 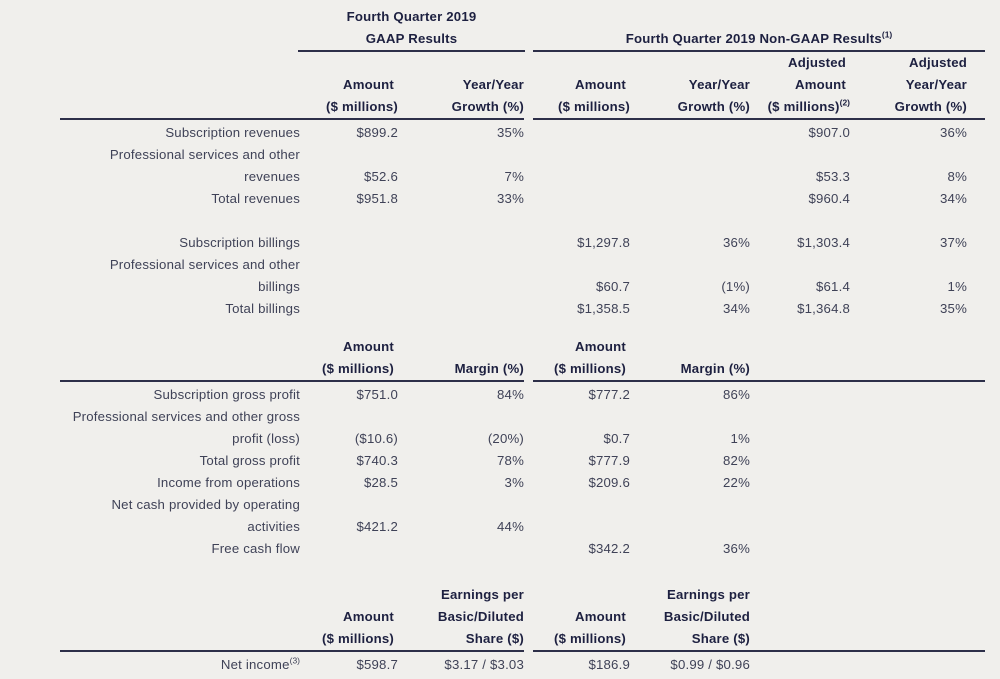 What do you see at coordinates (510, 394) in the screenshot?
I see `value-cell: 84%` at bounding box center [510, 394].